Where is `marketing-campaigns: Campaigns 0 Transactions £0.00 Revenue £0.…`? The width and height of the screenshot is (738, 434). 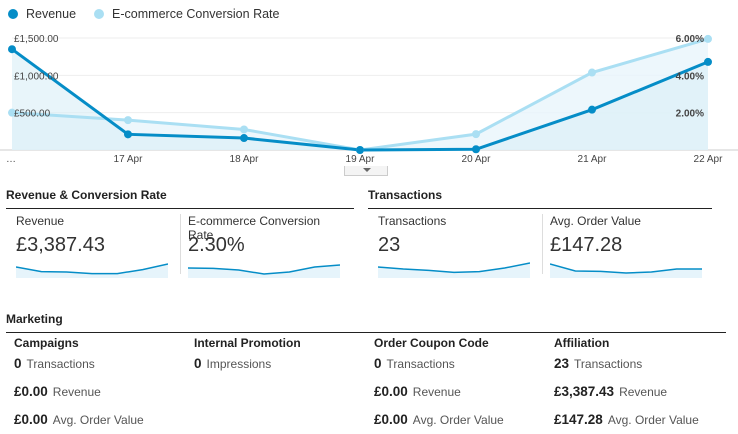
marketing-campaigns: Campaigns 0 Transactions £0.00 Revenue £0.… is located at coordinates (101, 385).